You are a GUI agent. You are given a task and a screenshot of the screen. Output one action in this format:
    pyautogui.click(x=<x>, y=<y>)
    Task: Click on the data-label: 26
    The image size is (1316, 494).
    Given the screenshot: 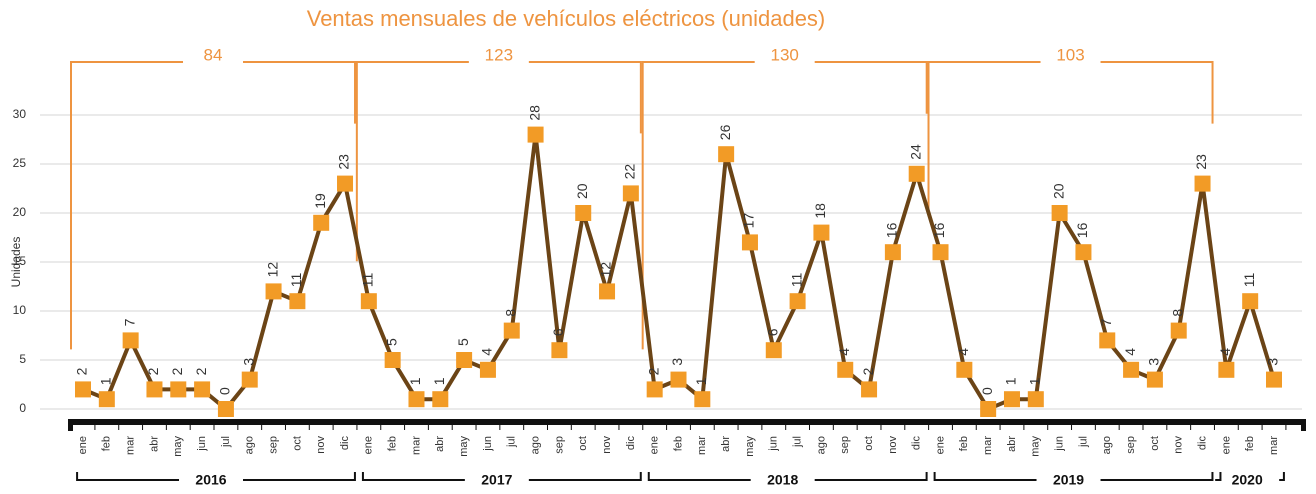 What is the action you would take?
    pyautogui.click(x=725, y=132)
    